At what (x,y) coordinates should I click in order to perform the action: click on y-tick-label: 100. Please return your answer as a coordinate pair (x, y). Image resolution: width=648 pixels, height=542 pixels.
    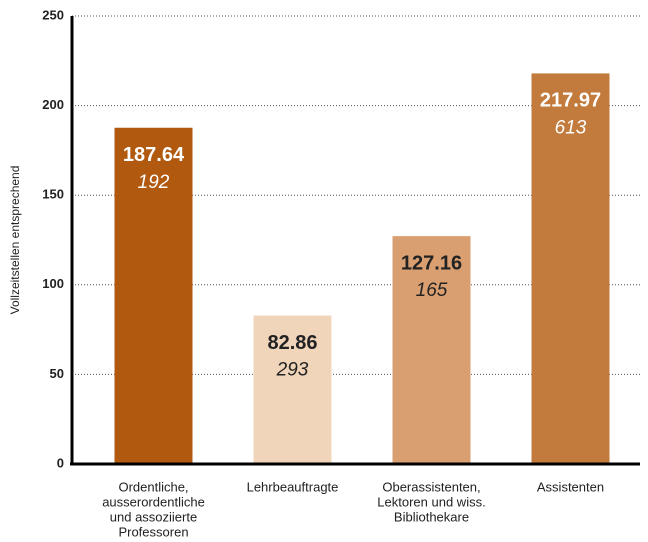
    Looking at the image, I should click on (53, 283).